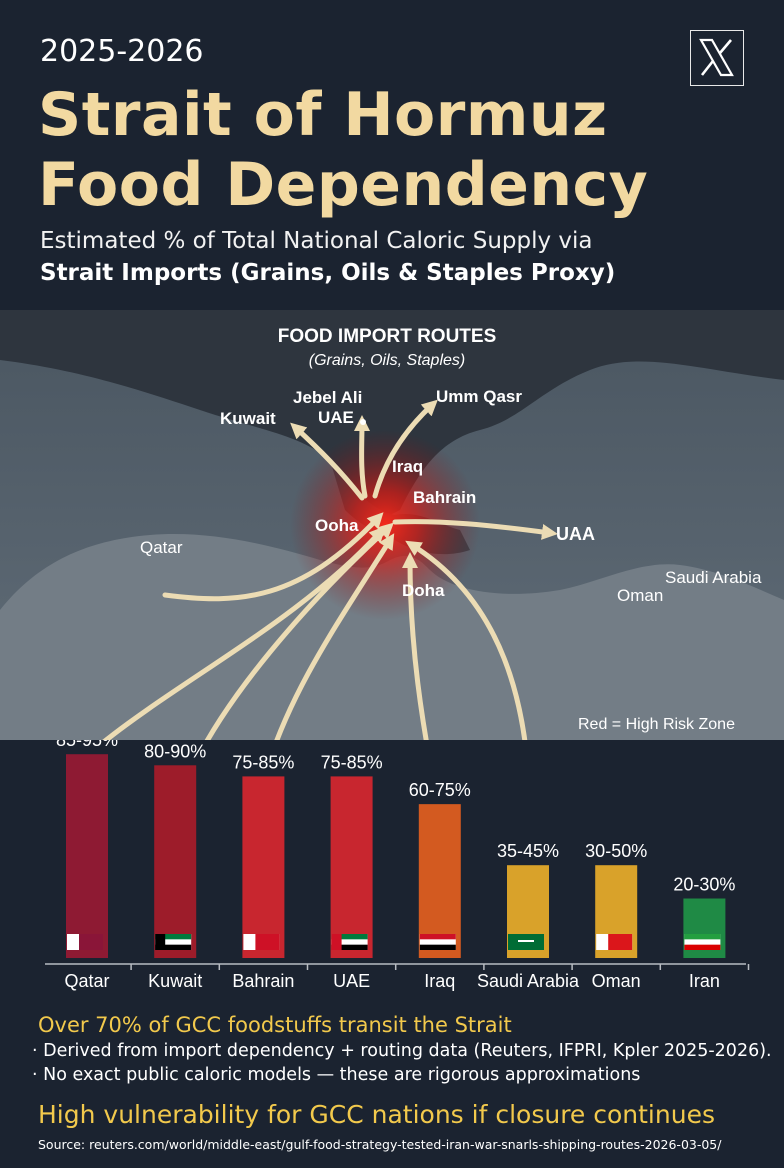 Image resolution: width=784 pixels, height=1168 pixels. Describe the element at coordinates (261, 942) in the screenshot. I see `bahrain-flag-icon` at that location.